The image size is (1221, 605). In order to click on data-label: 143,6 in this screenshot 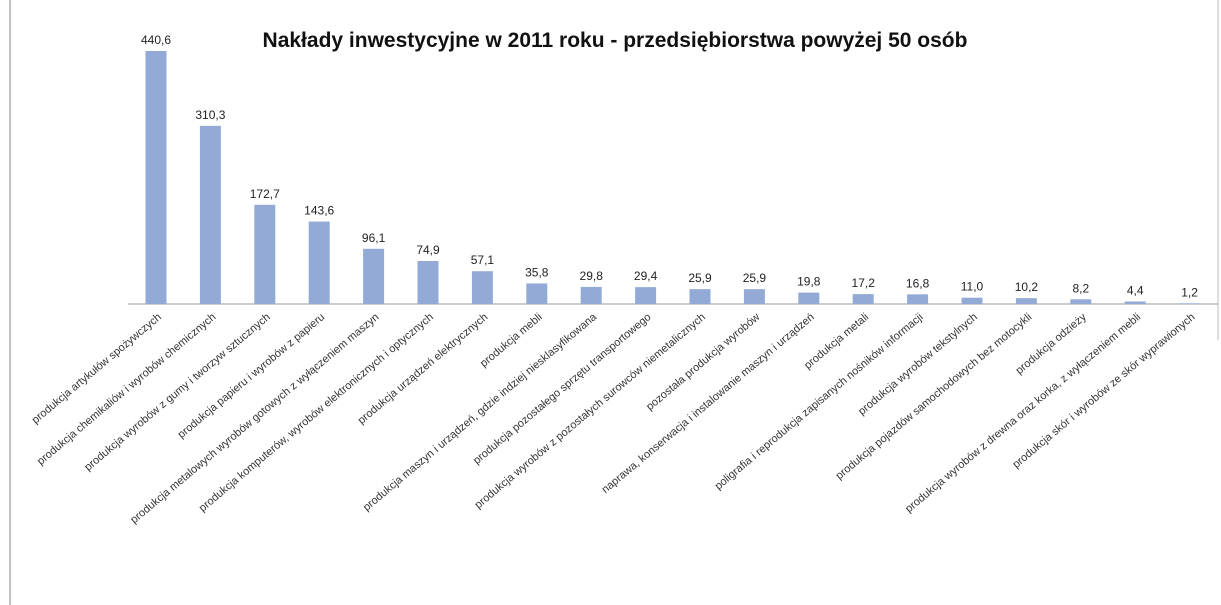, I will do `click(319, 211)`.